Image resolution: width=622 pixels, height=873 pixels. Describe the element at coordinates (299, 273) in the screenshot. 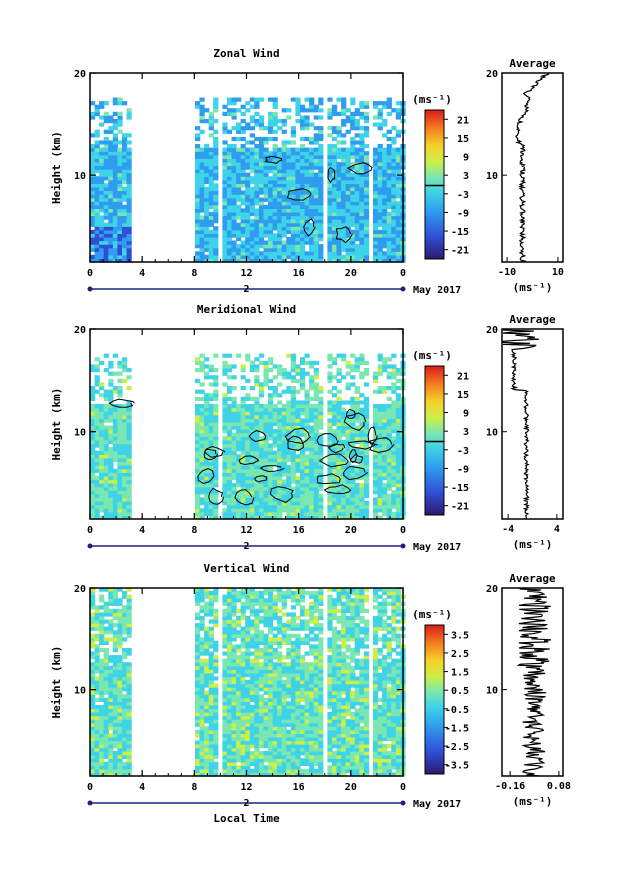

I see `x-tick-label: 16` at that location.